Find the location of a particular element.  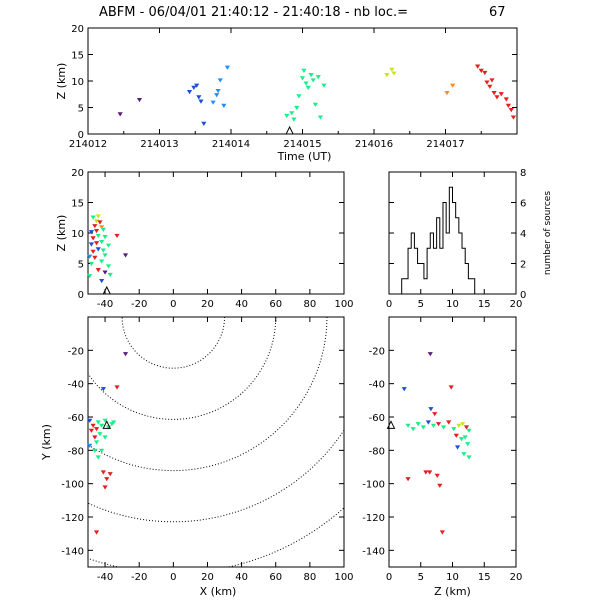

y-tick-label: -60 is located at coordinates (76, 418).